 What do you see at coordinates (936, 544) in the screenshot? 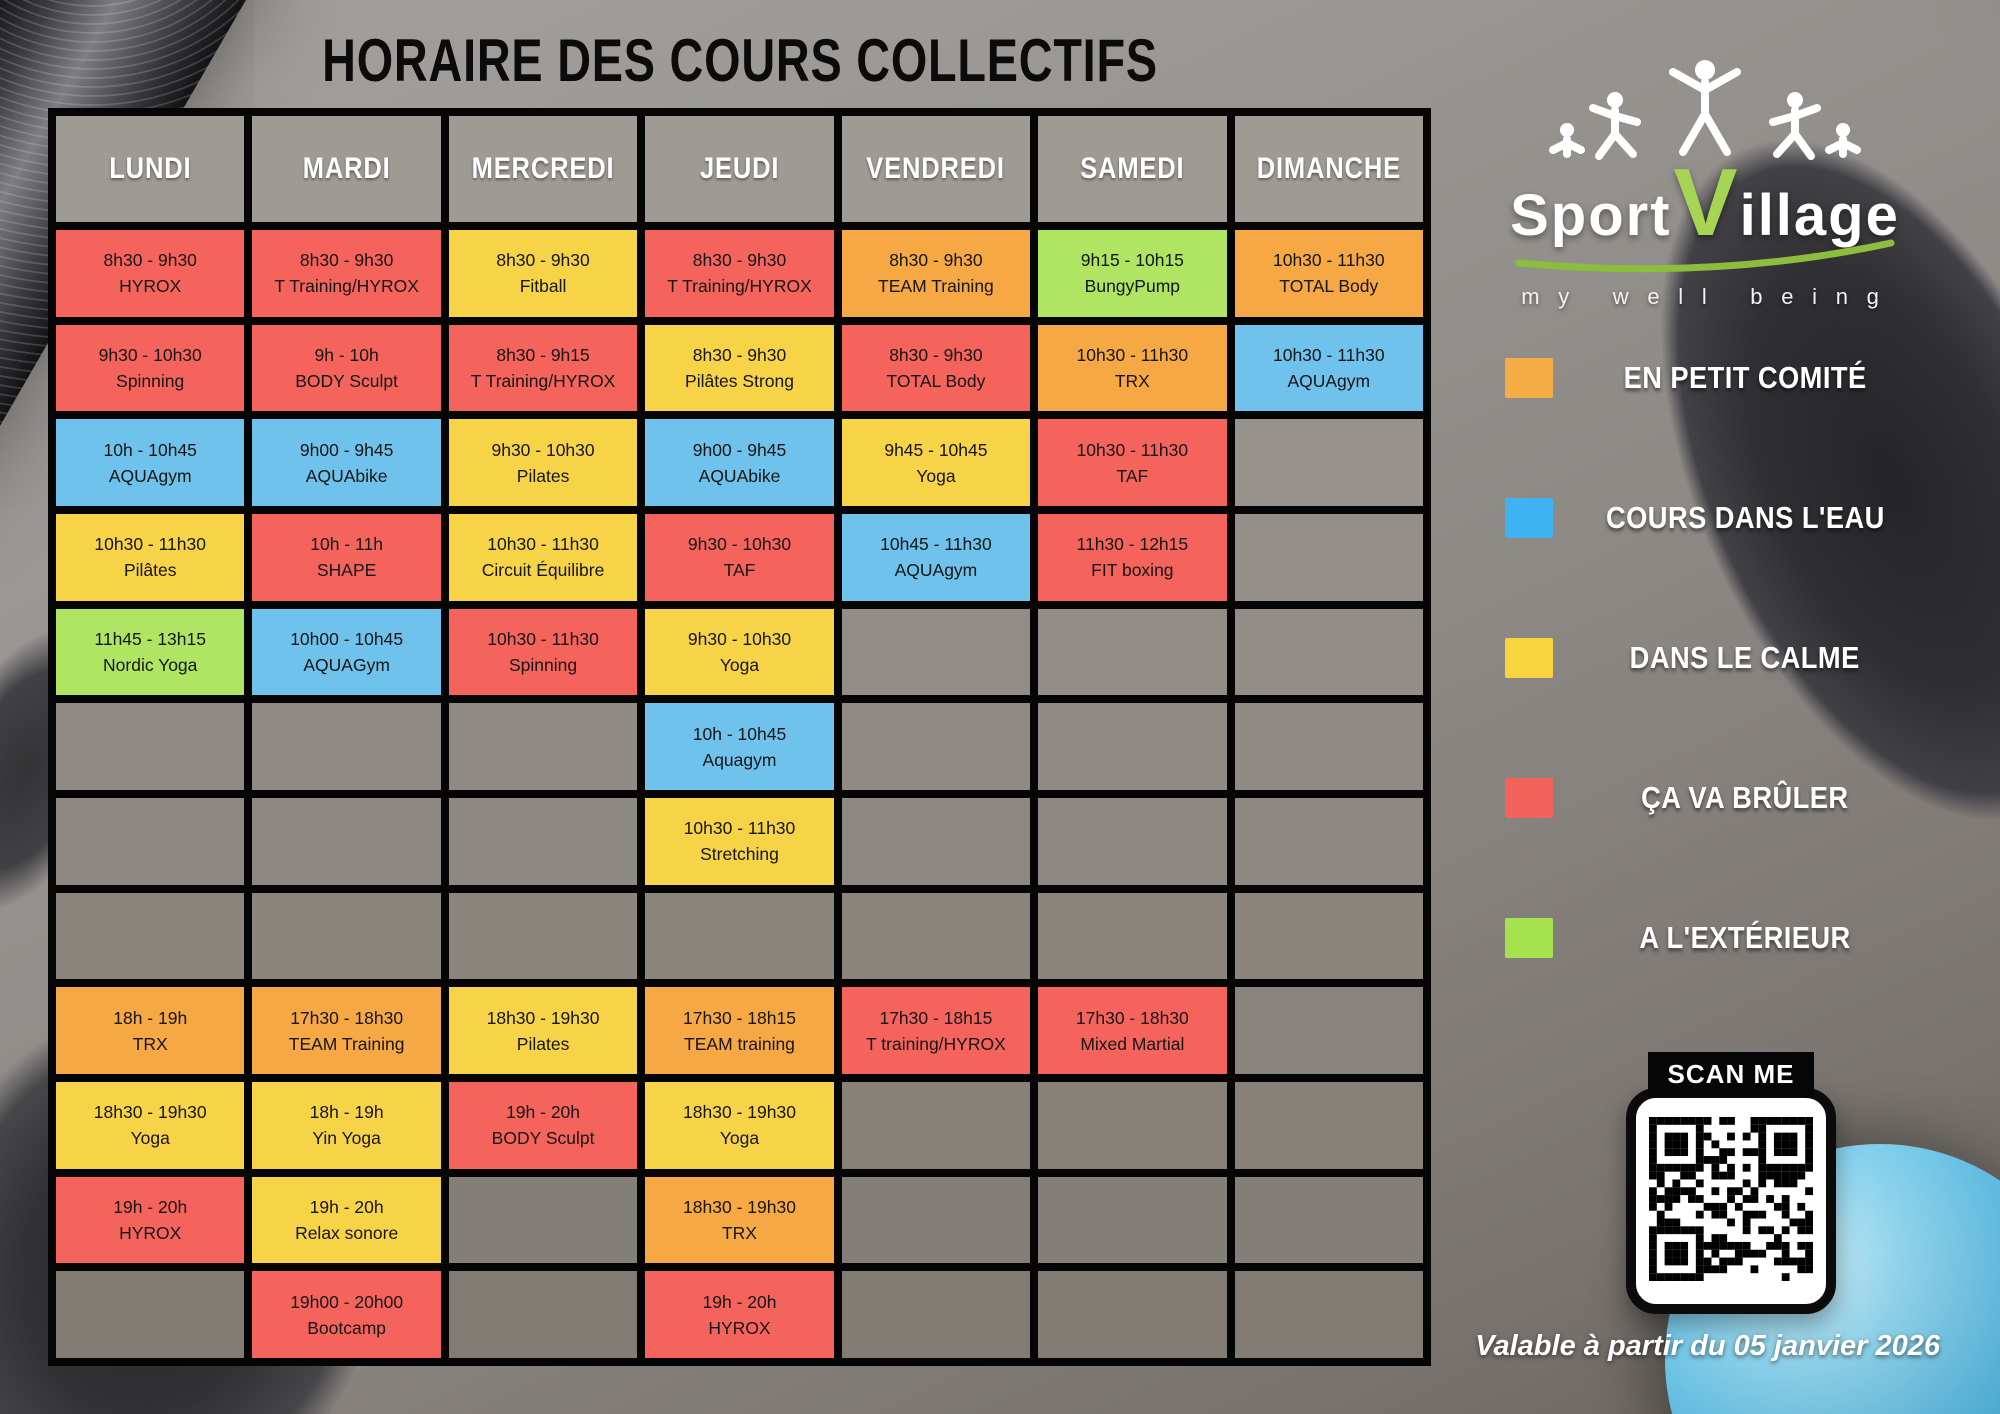
I see `cell-time: 10h45 - 11h30` at bounding box center [936, 544].